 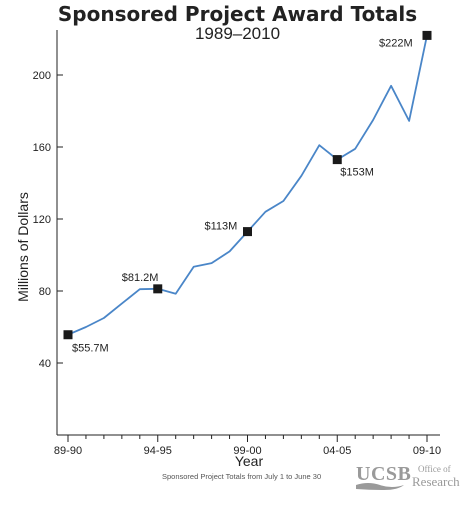 I want to click on data-label: $222M, so click(x=396, y=43).